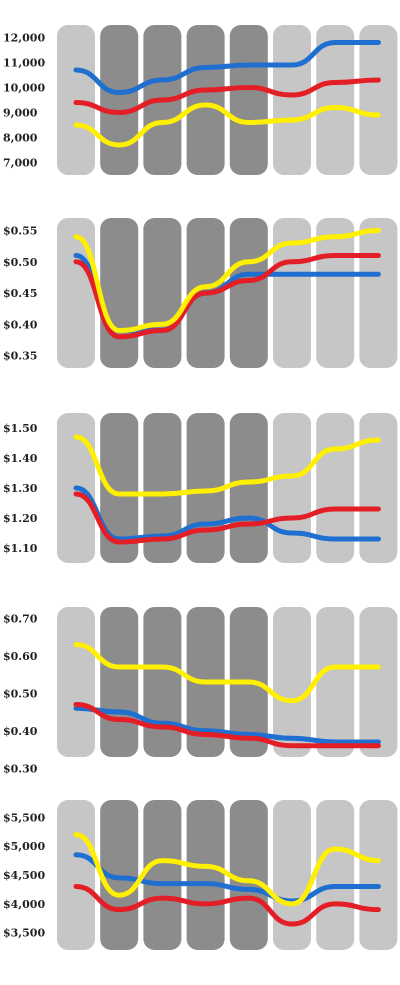 This screenshot has height=985, width=400. I want to click on y-tick-label: 7,000, so click(20, 163).